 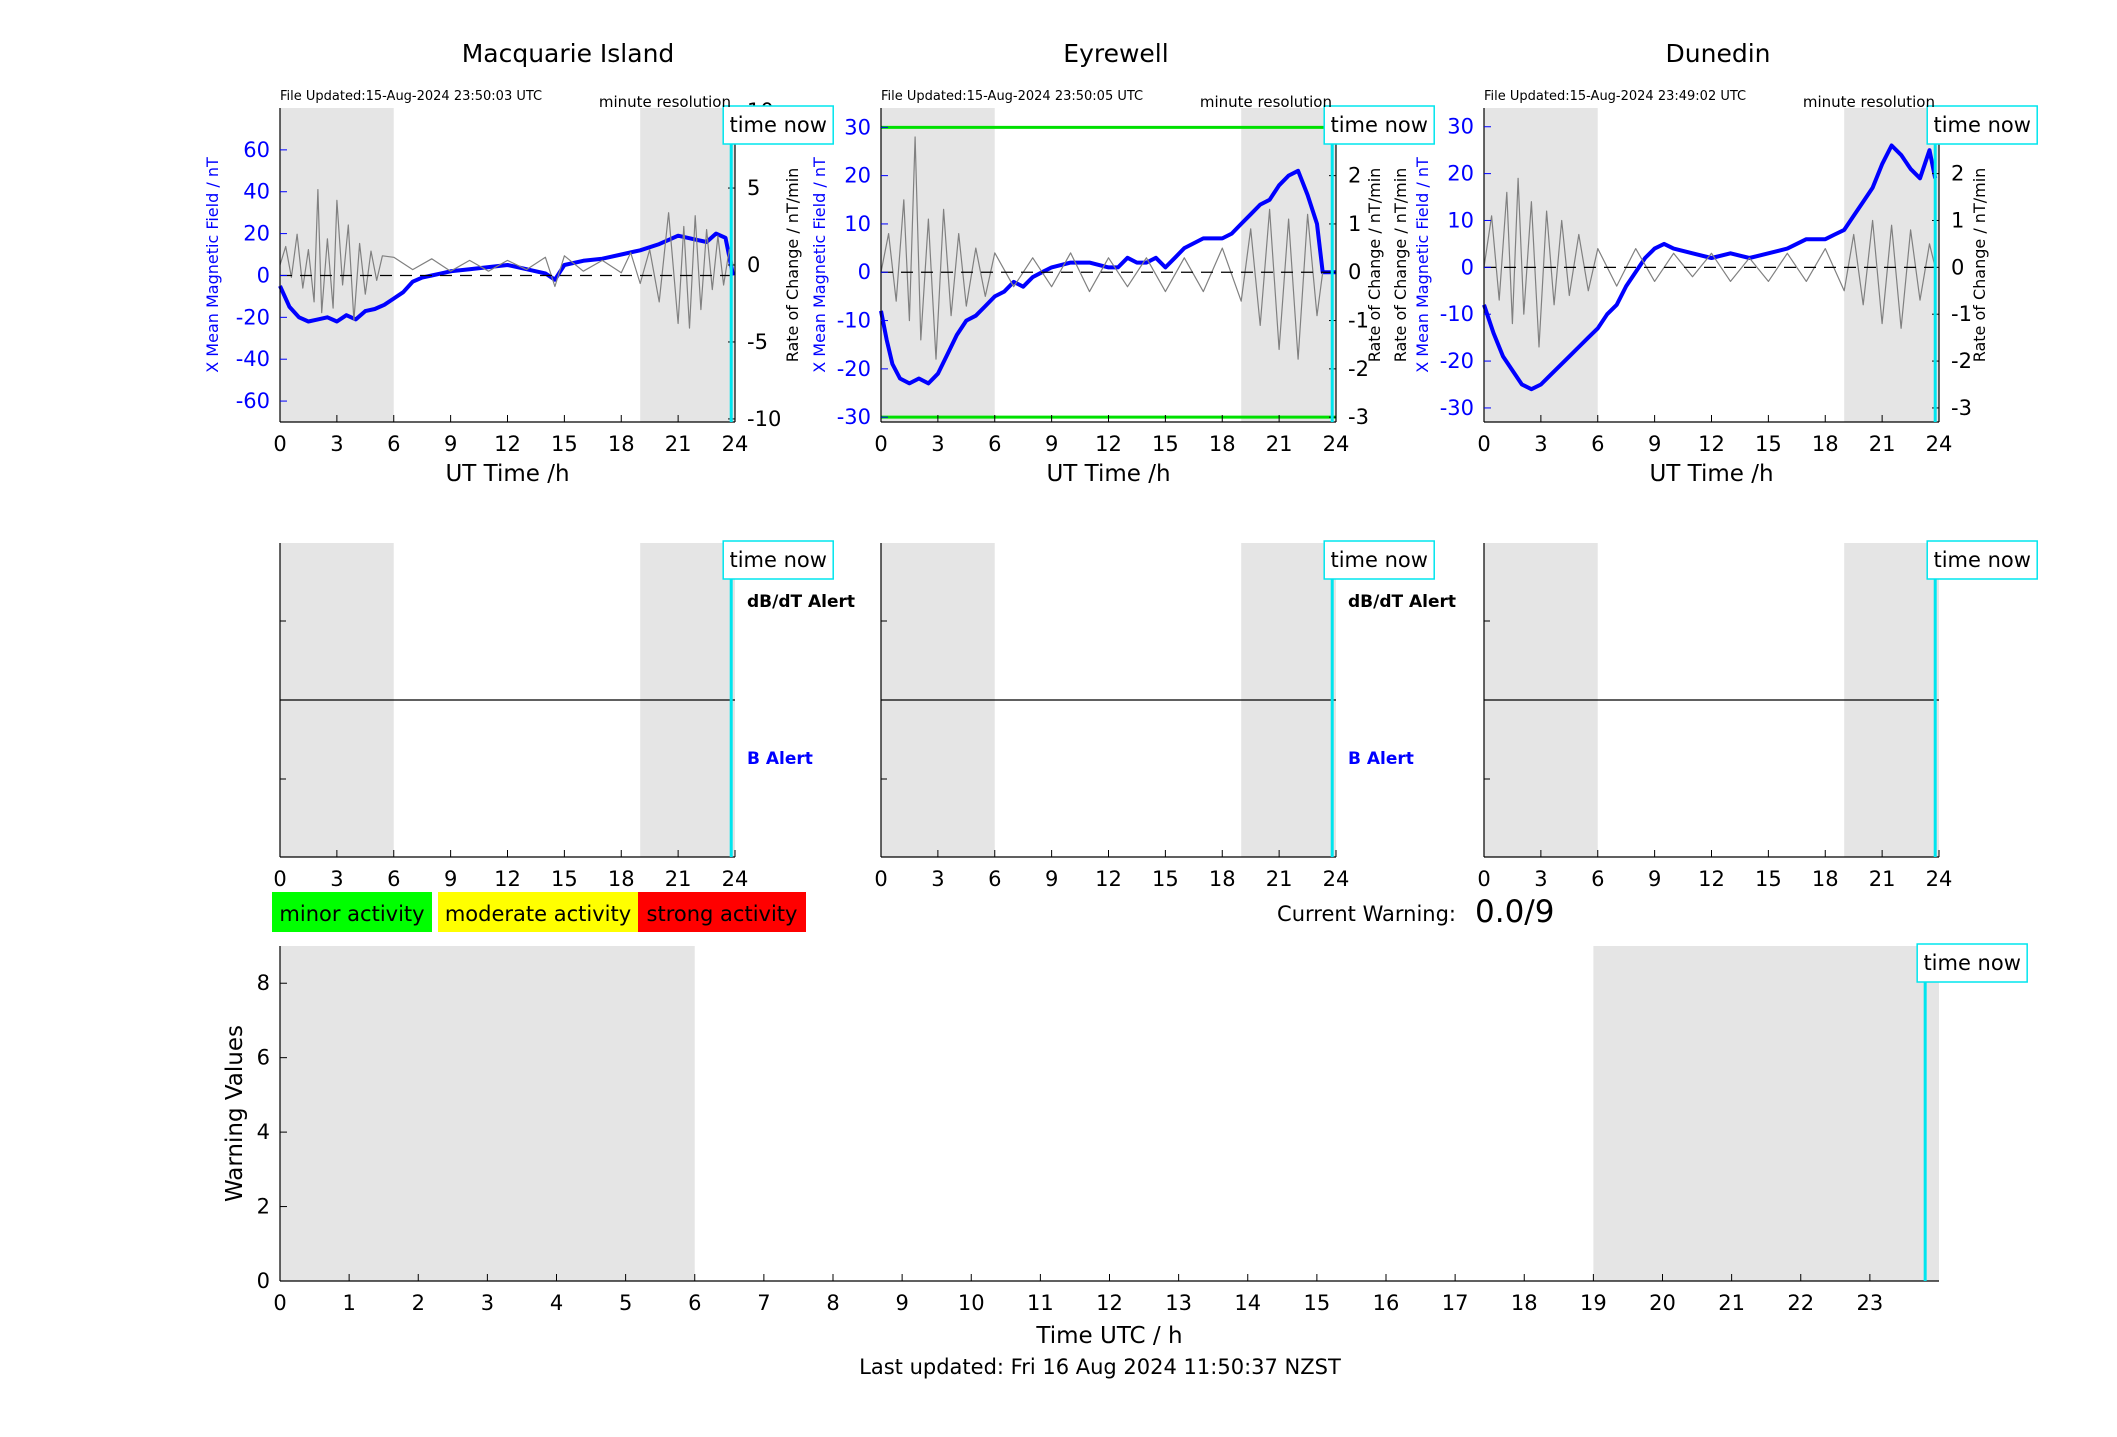 I want to click on y-axis-label: X Mean Magnetic Field / nT, so click(x=1422, y=265).